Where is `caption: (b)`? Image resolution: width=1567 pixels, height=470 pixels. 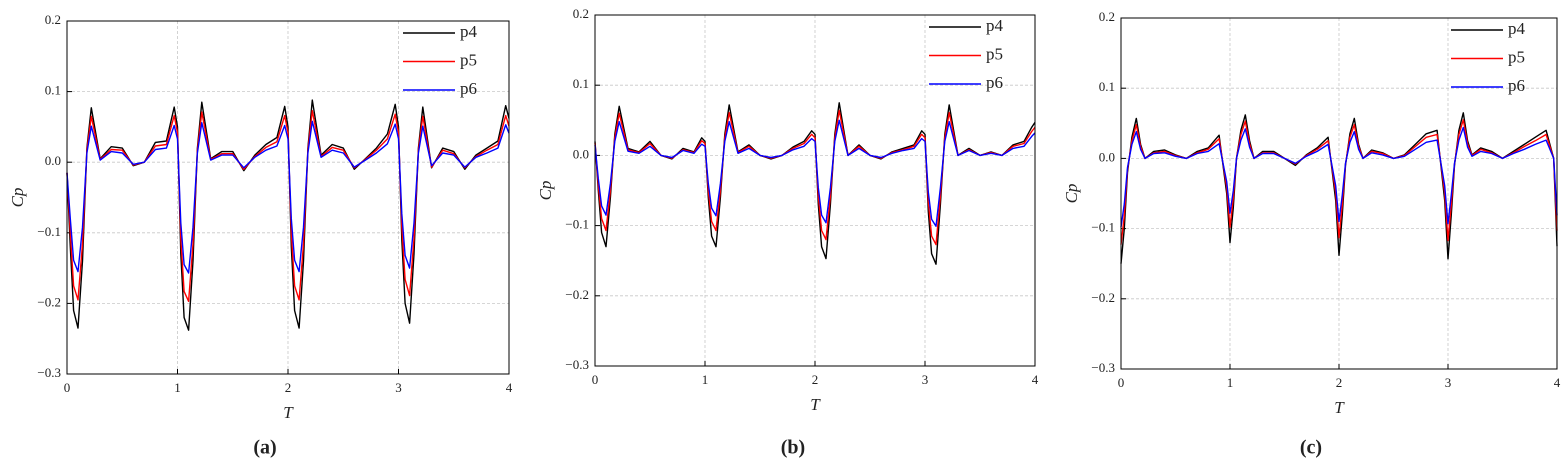
caption: (b) is located at coordinates (793, 448).